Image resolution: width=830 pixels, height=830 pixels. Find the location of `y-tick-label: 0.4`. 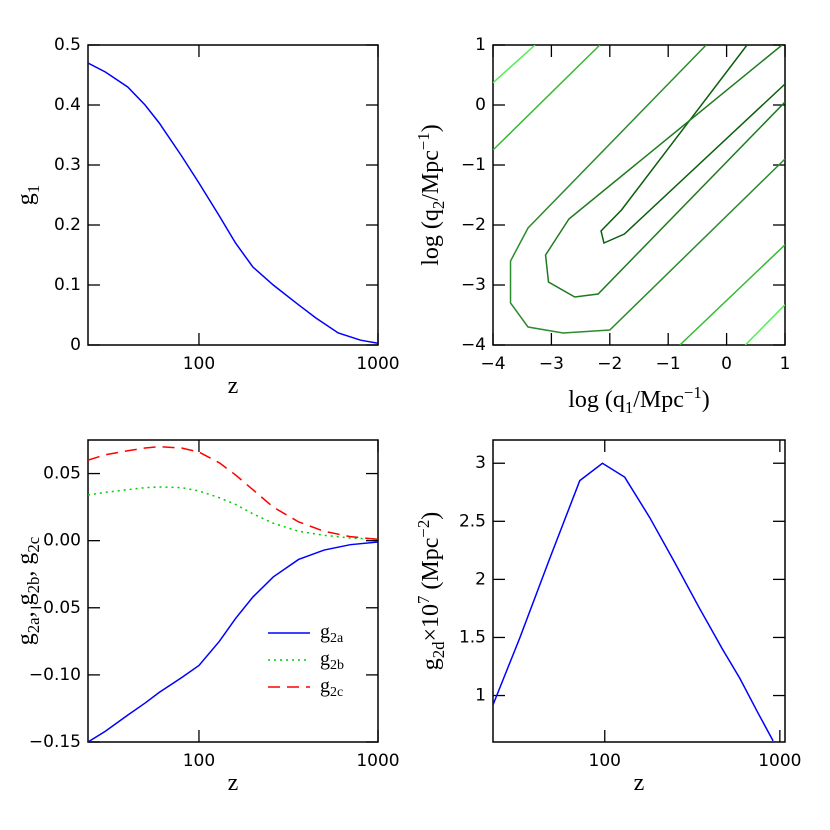

y-tick-label: 0.4 is located at coordinates (67, 105).